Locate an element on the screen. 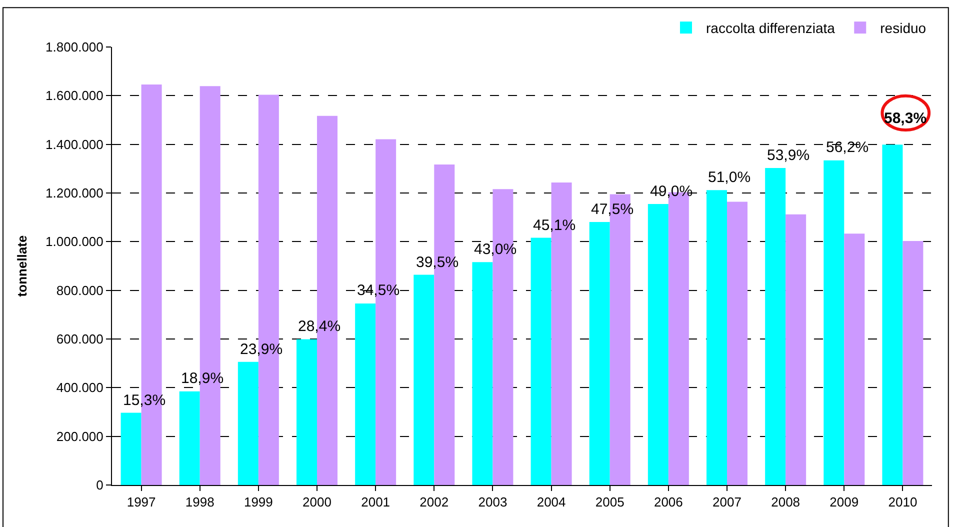 This screenshot has height=527, width=957. annotation: 18,9% is located at coordinates (202, 378).